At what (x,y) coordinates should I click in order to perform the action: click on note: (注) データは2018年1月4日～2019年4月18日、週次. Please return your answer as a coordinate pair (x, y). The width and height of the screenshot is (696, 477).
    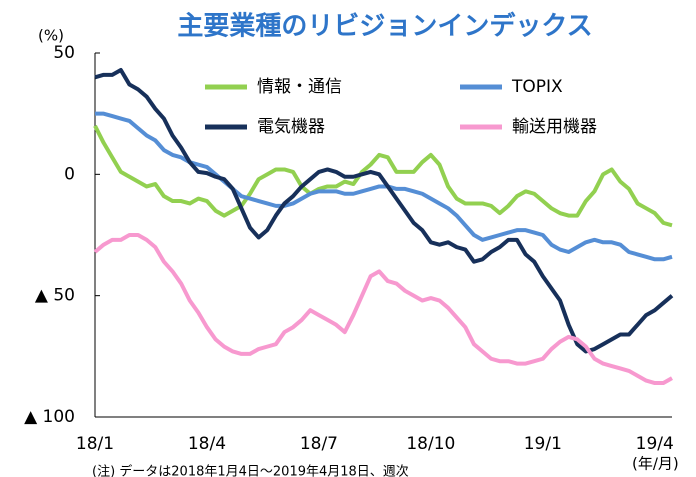
    Looking at the image, I should click on (250, 470).